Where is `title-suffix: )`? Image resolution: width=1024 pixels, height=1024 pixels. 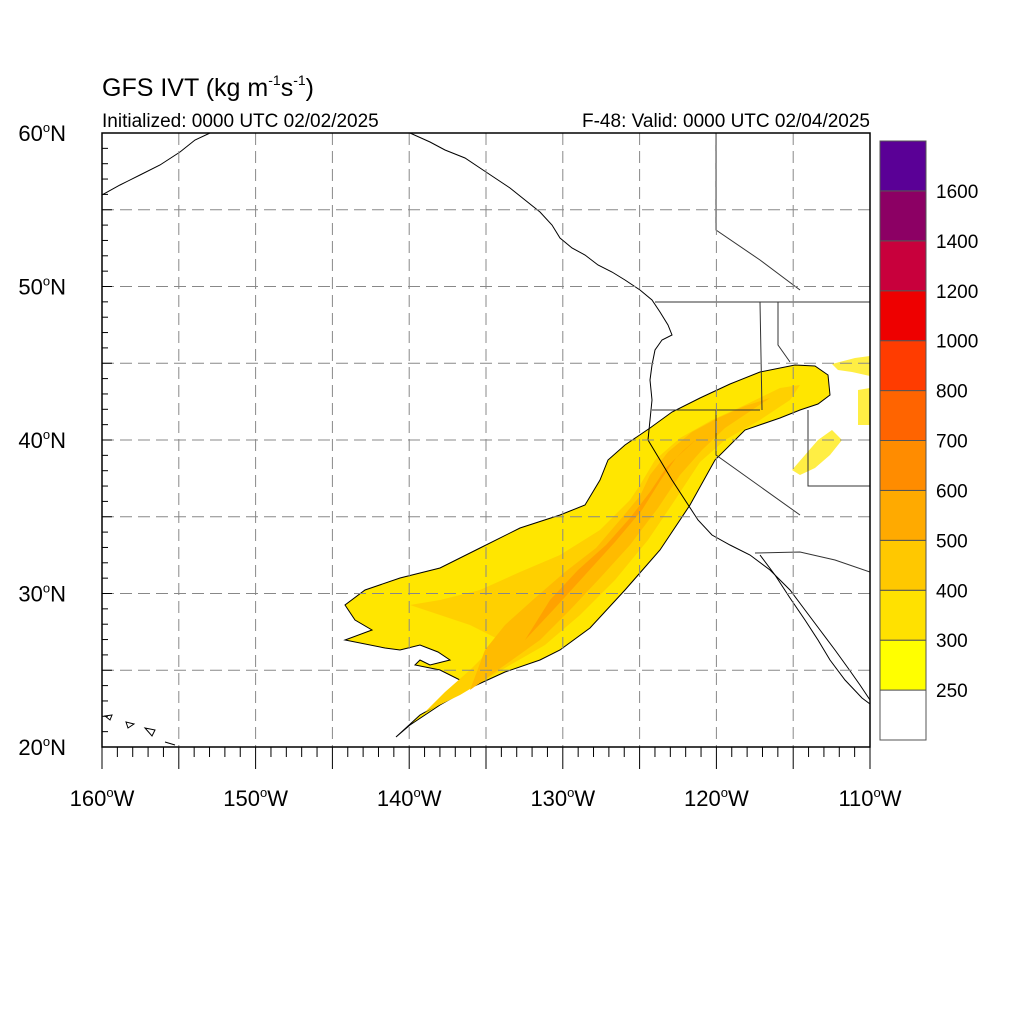
title-suffix: ) is located at coordinates (309, 88).